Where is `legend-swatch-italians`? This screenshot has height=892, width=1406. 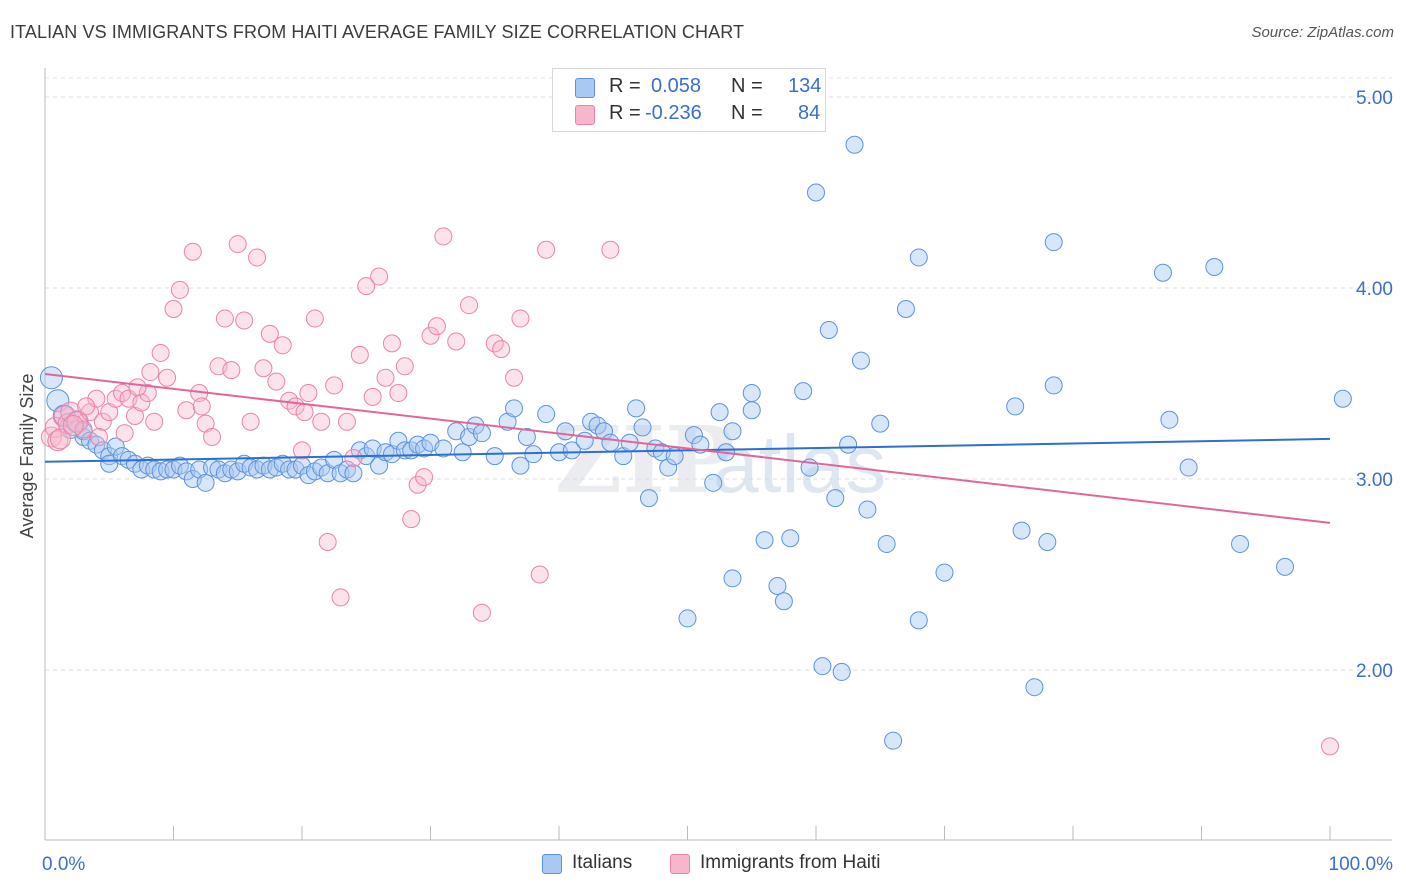
legend-swatch-italians is located at coordinates (585, 88).